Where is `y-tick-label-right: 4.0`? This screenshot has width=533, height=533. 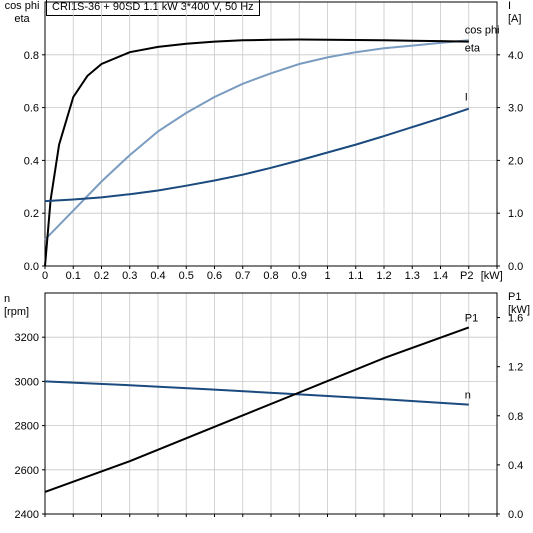
y-tick-label-right: 4.0 is located at coordinates (515, 56).